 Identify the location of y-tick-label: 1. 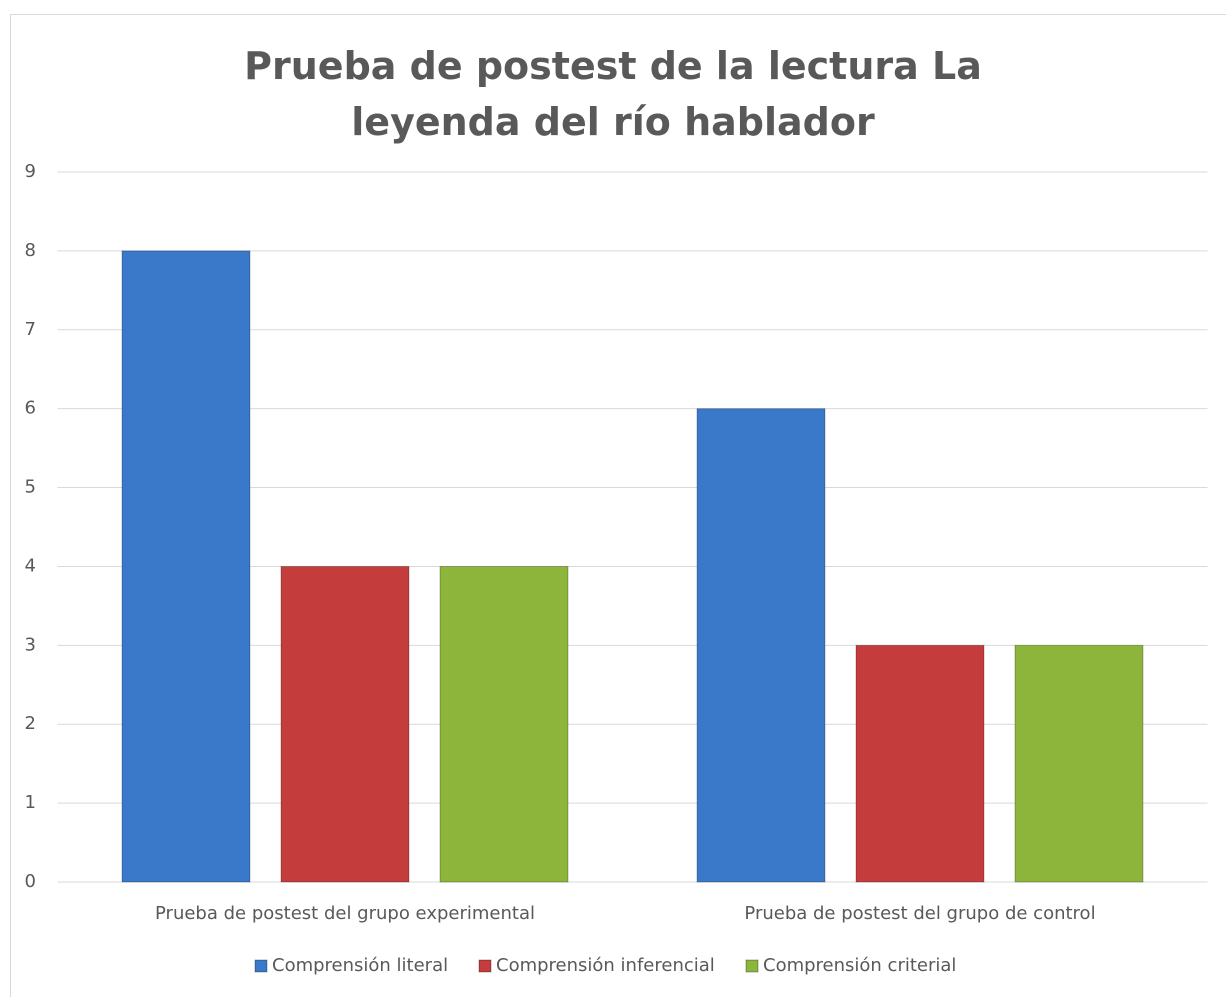
(30, 802).